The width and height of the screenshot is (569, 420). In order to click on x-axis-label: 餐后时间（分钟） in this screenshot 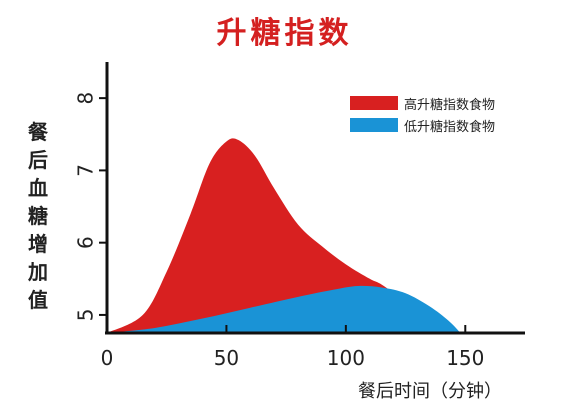, I will do `click(430, 391)`.